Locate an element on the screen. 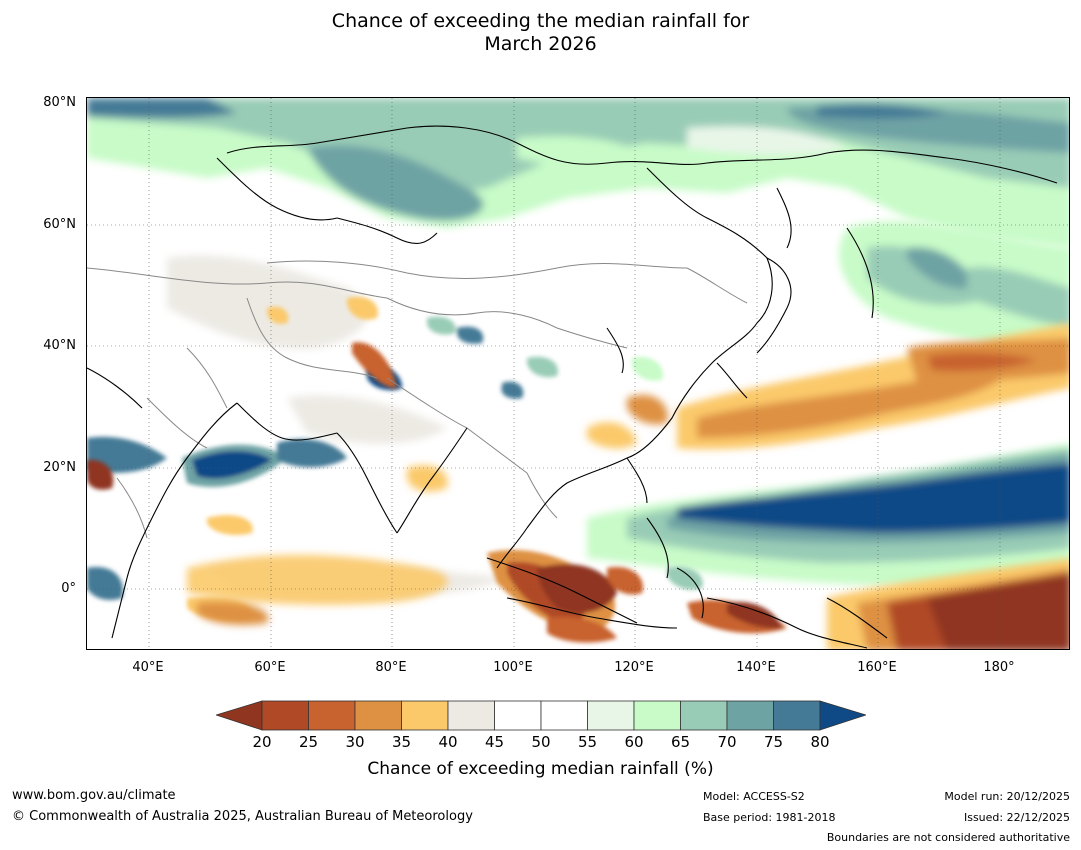  colorbar-tick-label: 35 is located at coordinates (401, 742).